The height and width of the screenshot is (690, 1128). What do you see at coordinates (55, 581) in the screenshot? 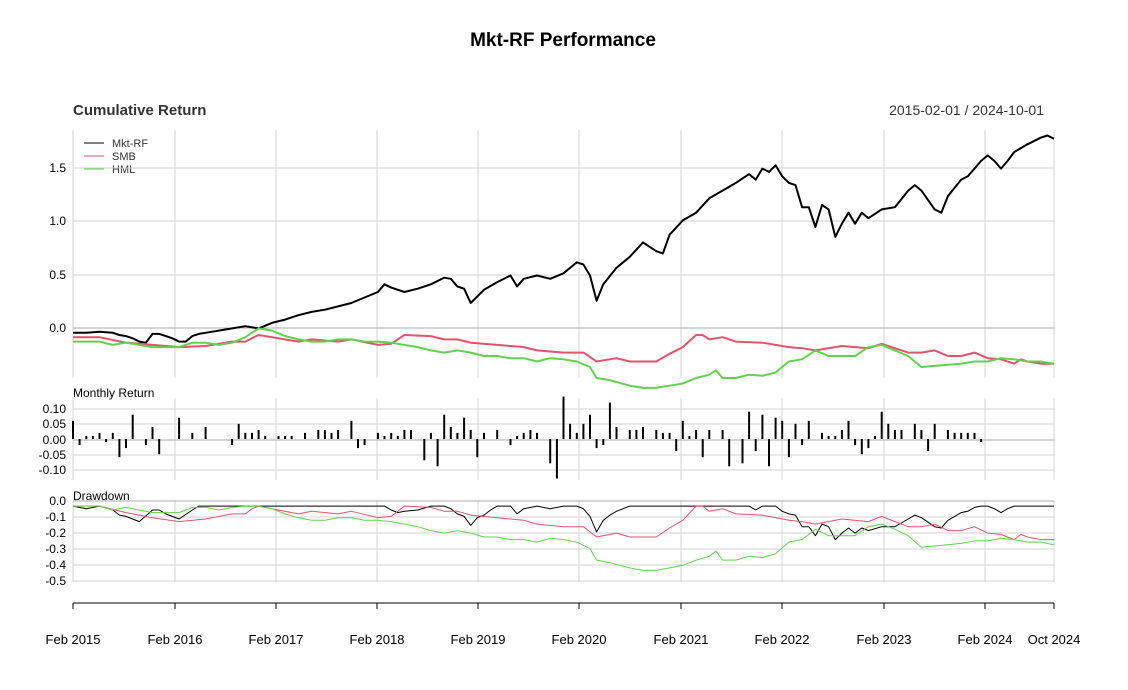
I see `y-tick-label-p3-5: -0.5` at bounding box center [55, 581].